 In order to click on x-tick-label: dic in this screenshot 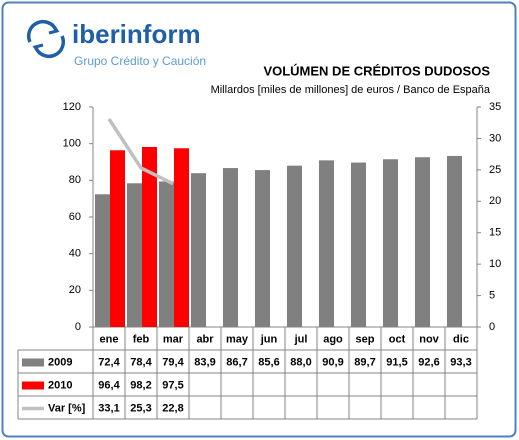, I will do `click(461, 339)`.